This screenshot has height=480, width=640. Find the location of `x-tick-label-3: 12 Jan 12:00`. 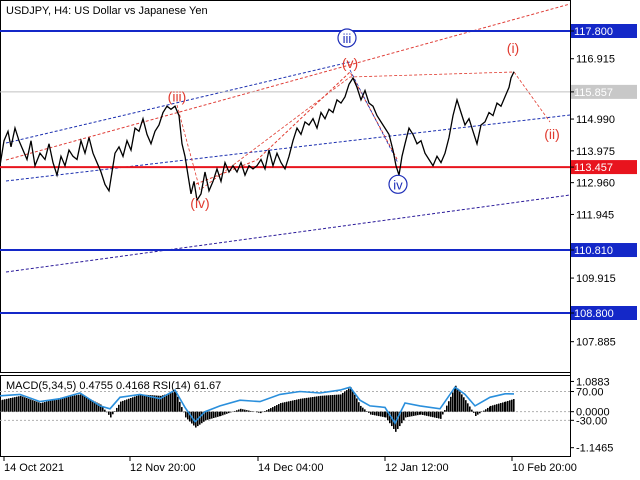

x-tick-label-3: 12 Jan 12:00 is located at coordinates (417, 468).